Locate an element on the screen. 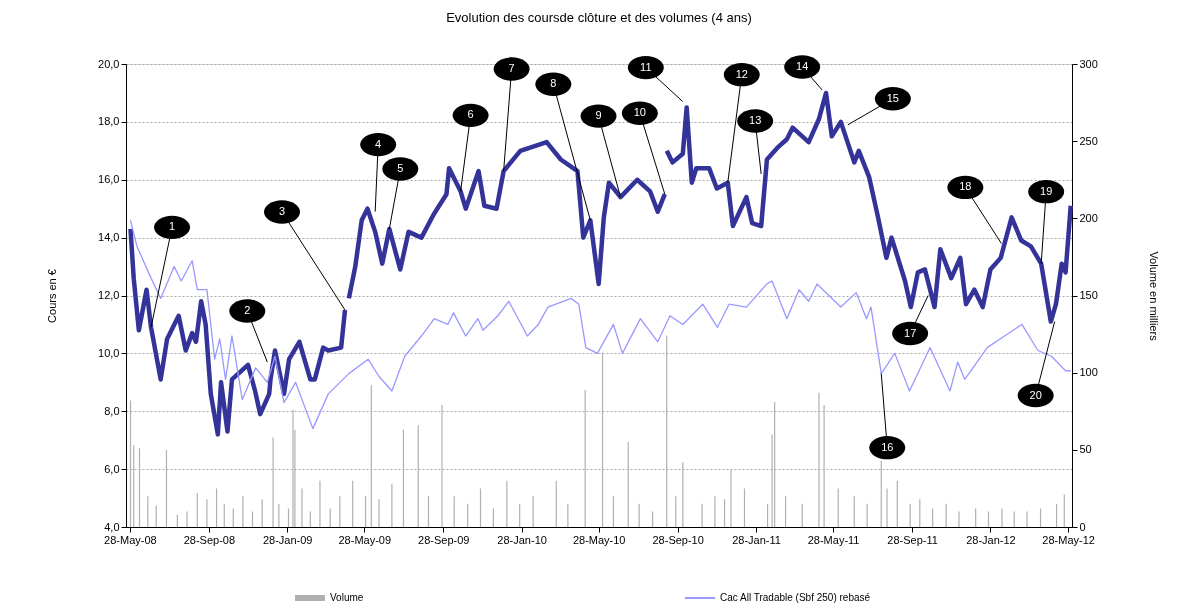  legend-label: Cac All Tradable (Sbf 250) rebasé is located at coordinates (795, 597).